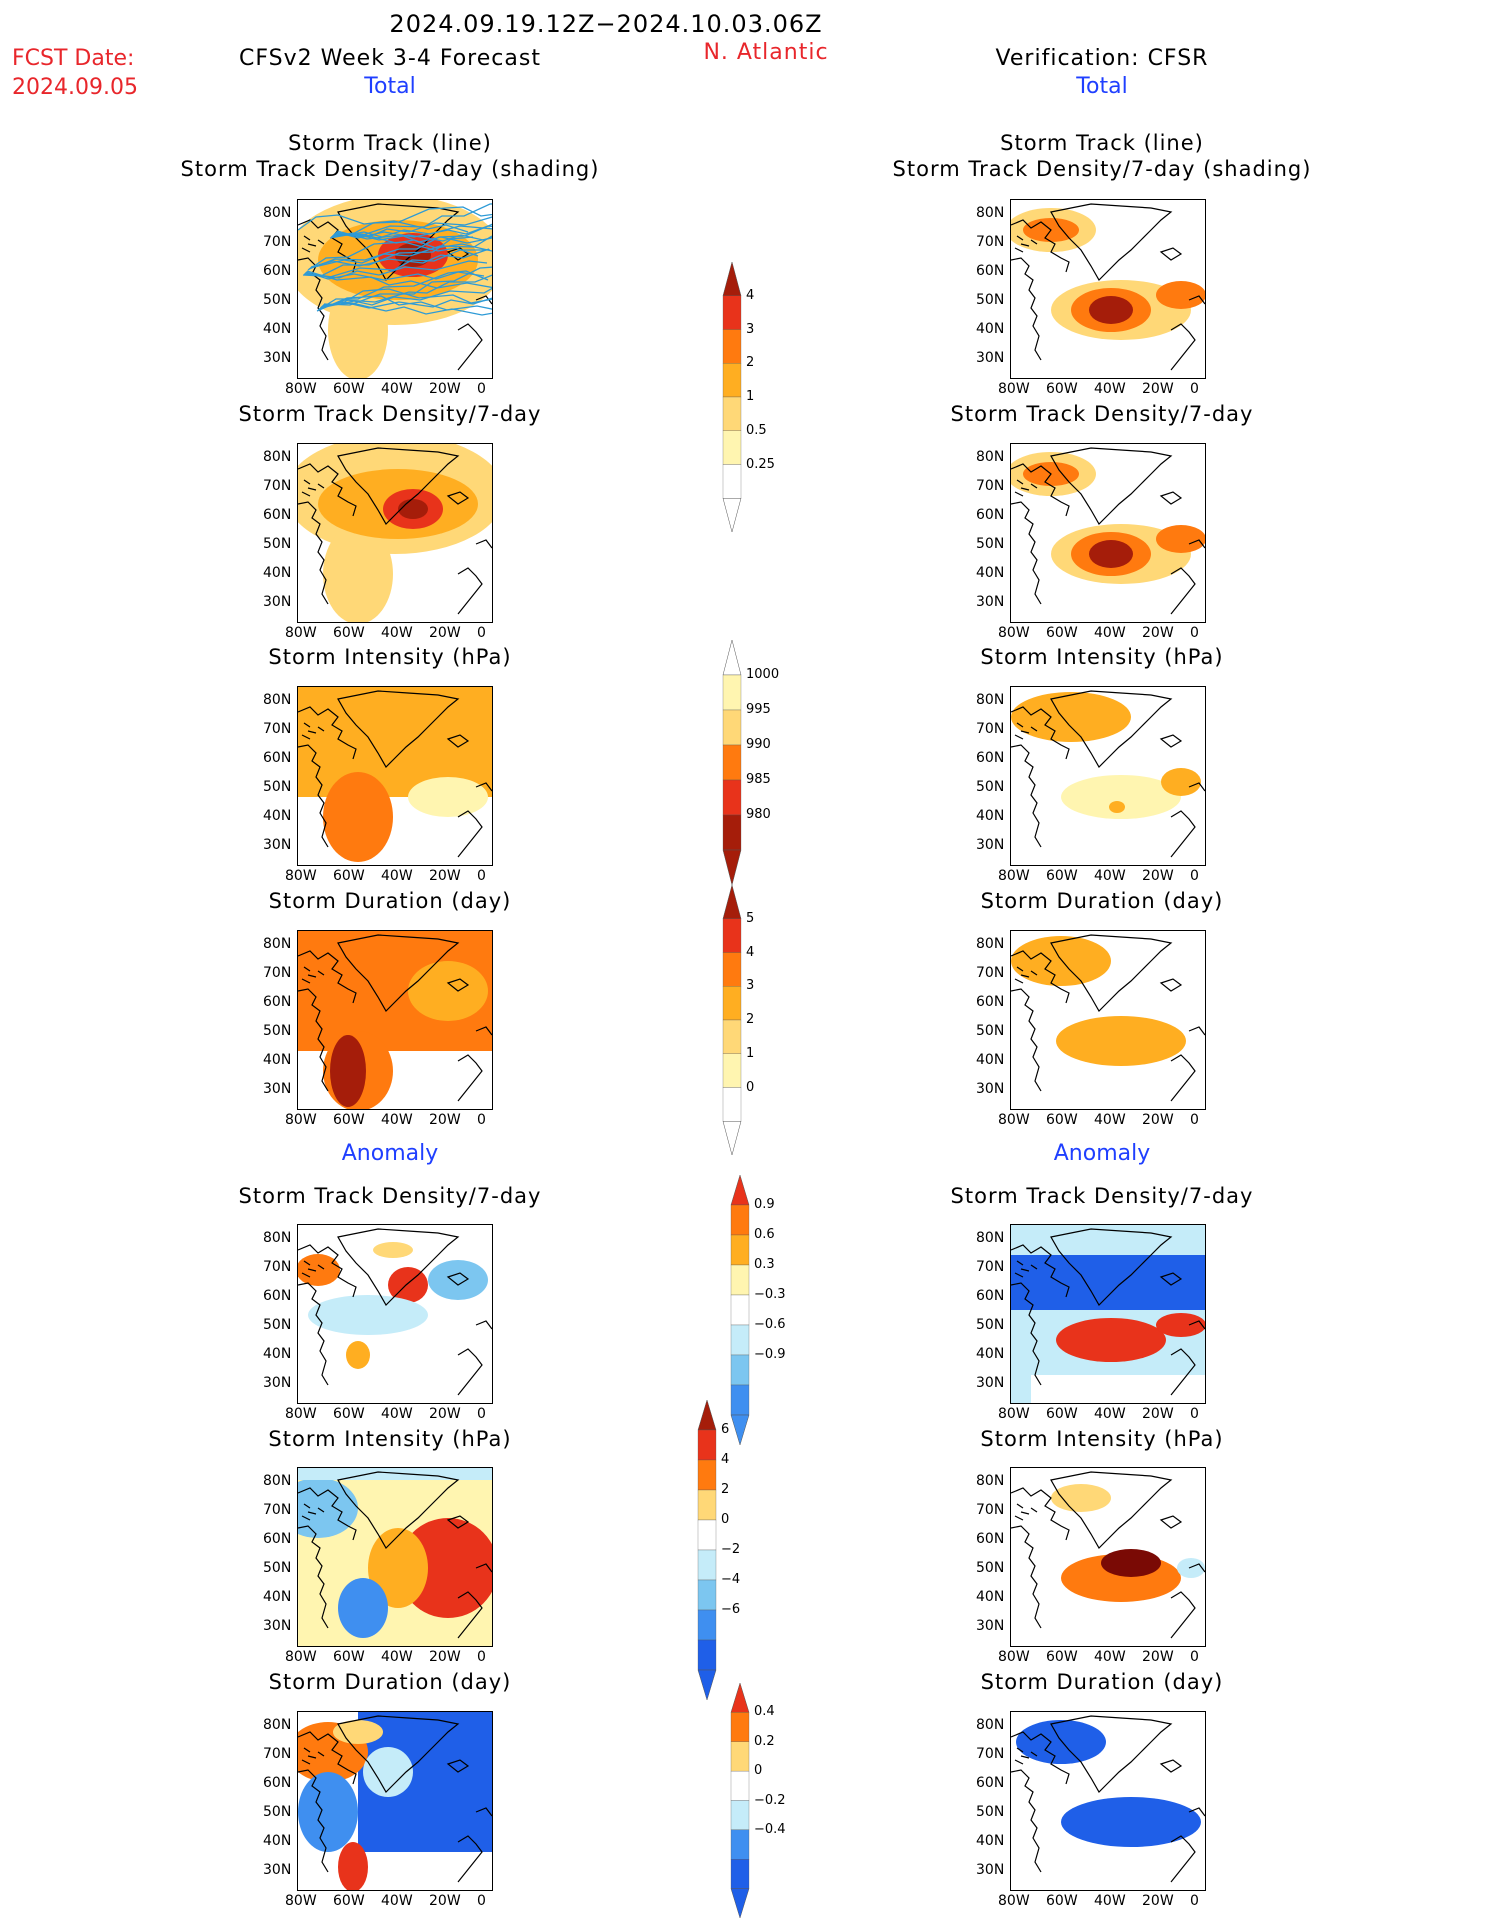 Image resolution: width=1487 pixels, height=1925 pixels. I want to click on colorbar-density-anom, so click(740, 1312).